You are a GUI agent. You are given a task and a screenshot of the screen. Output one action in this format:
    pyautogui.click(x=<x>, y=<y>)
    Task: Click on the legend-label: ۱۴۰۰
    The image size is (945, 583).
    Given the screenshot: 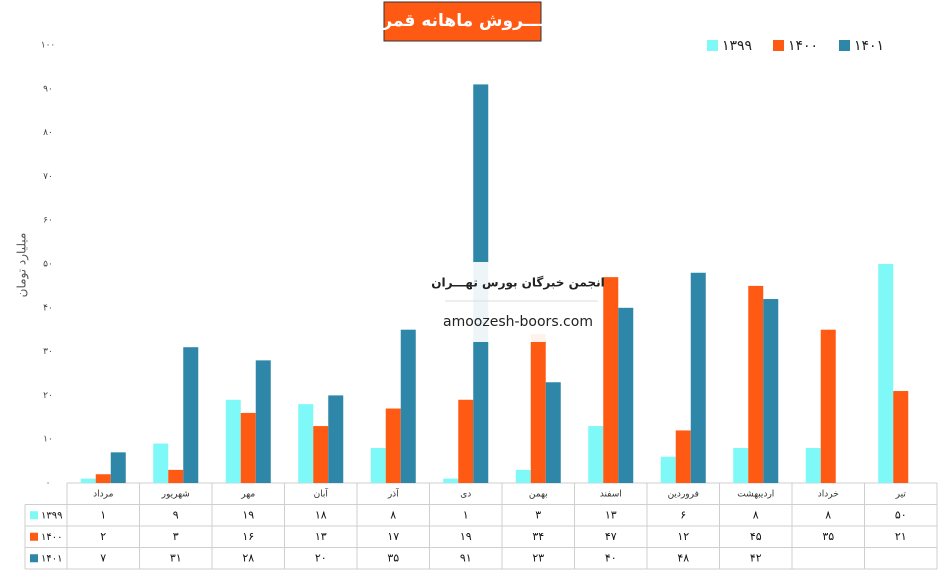 What is the action you would take?
    pyautogui.click(x=803, y=46)
    